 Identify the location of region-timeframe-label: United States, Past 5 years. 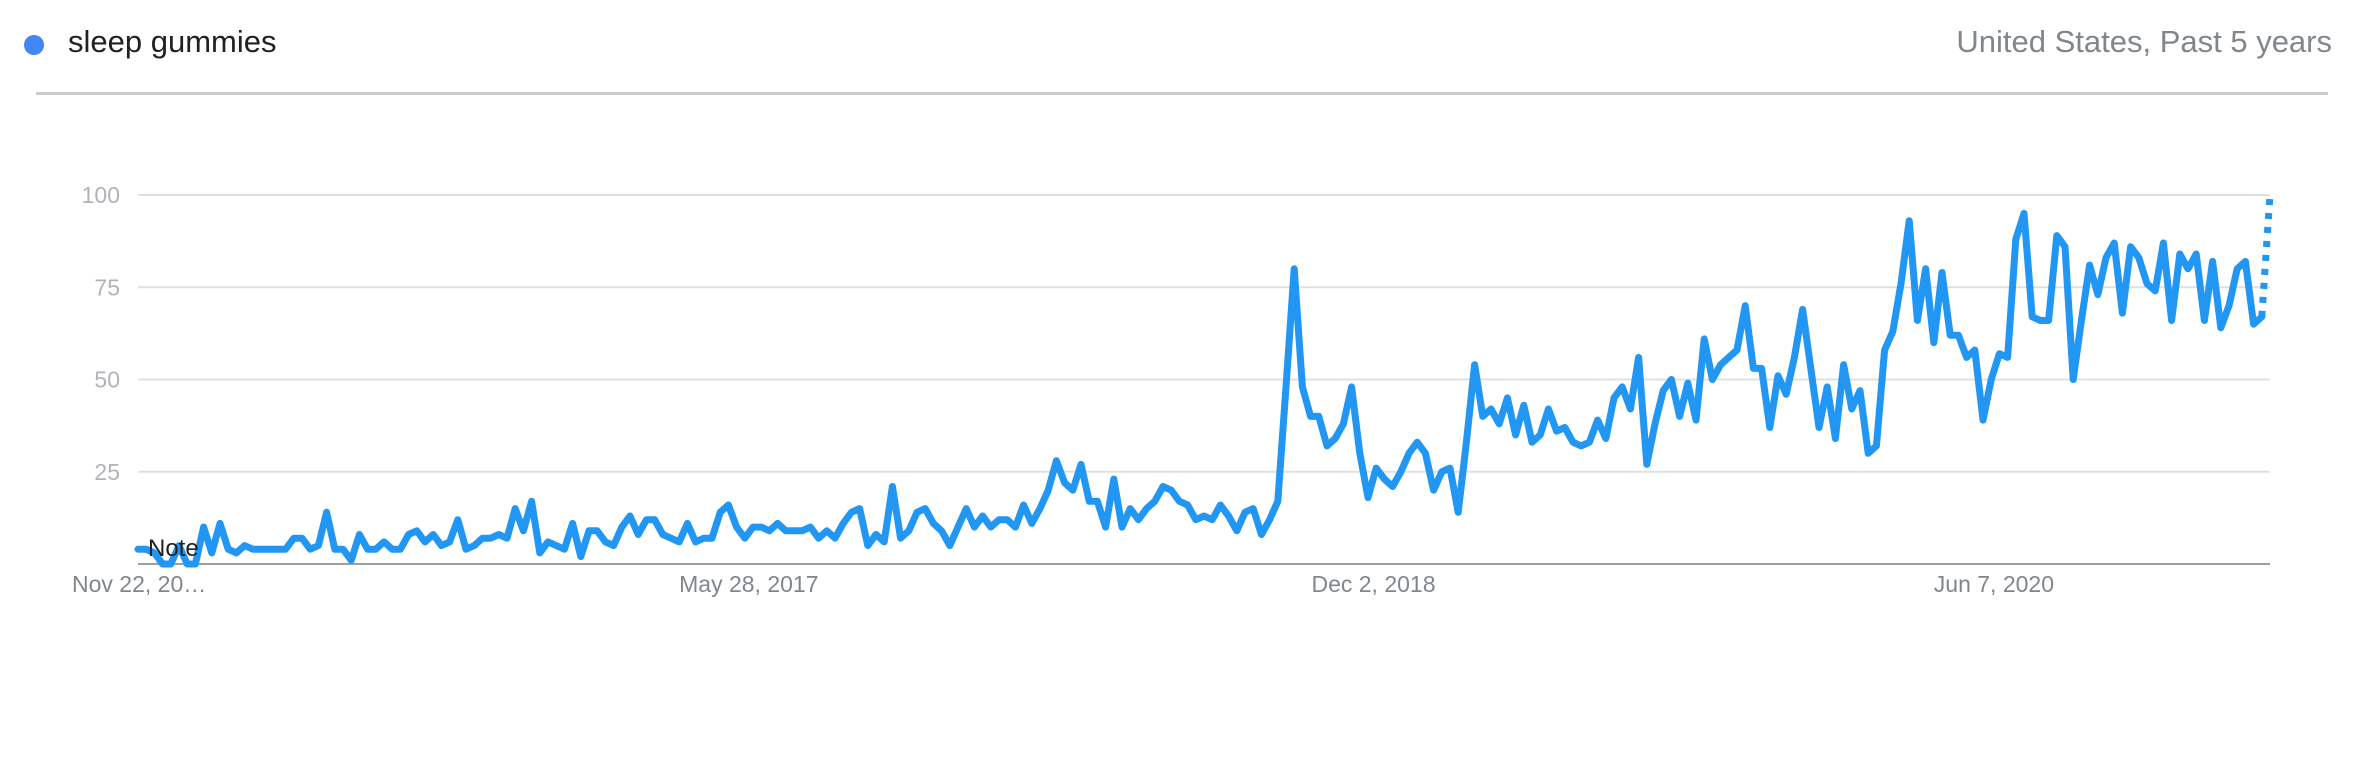
(2144, 41).